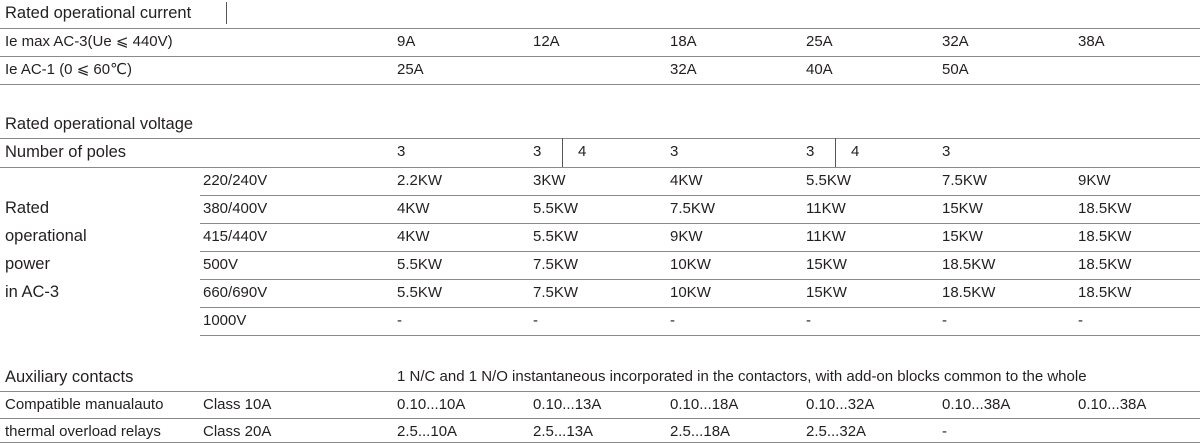 Image resolution: width=1200 pixels, height=443 pixels. Describe the element at coordinates (68, 69) in the screenshot. I see `row-label: Ie AC-1 (0 ⩽ 60℃)` at that location.